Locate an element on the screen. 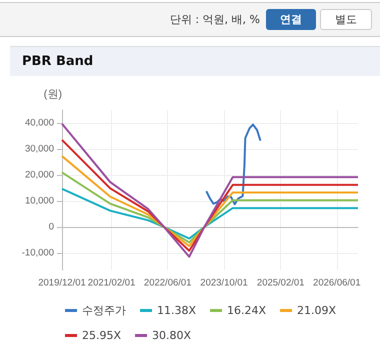 This screenshot has width=380, height=364. legend-label: 21.09X is located at coordinates (317, 310).